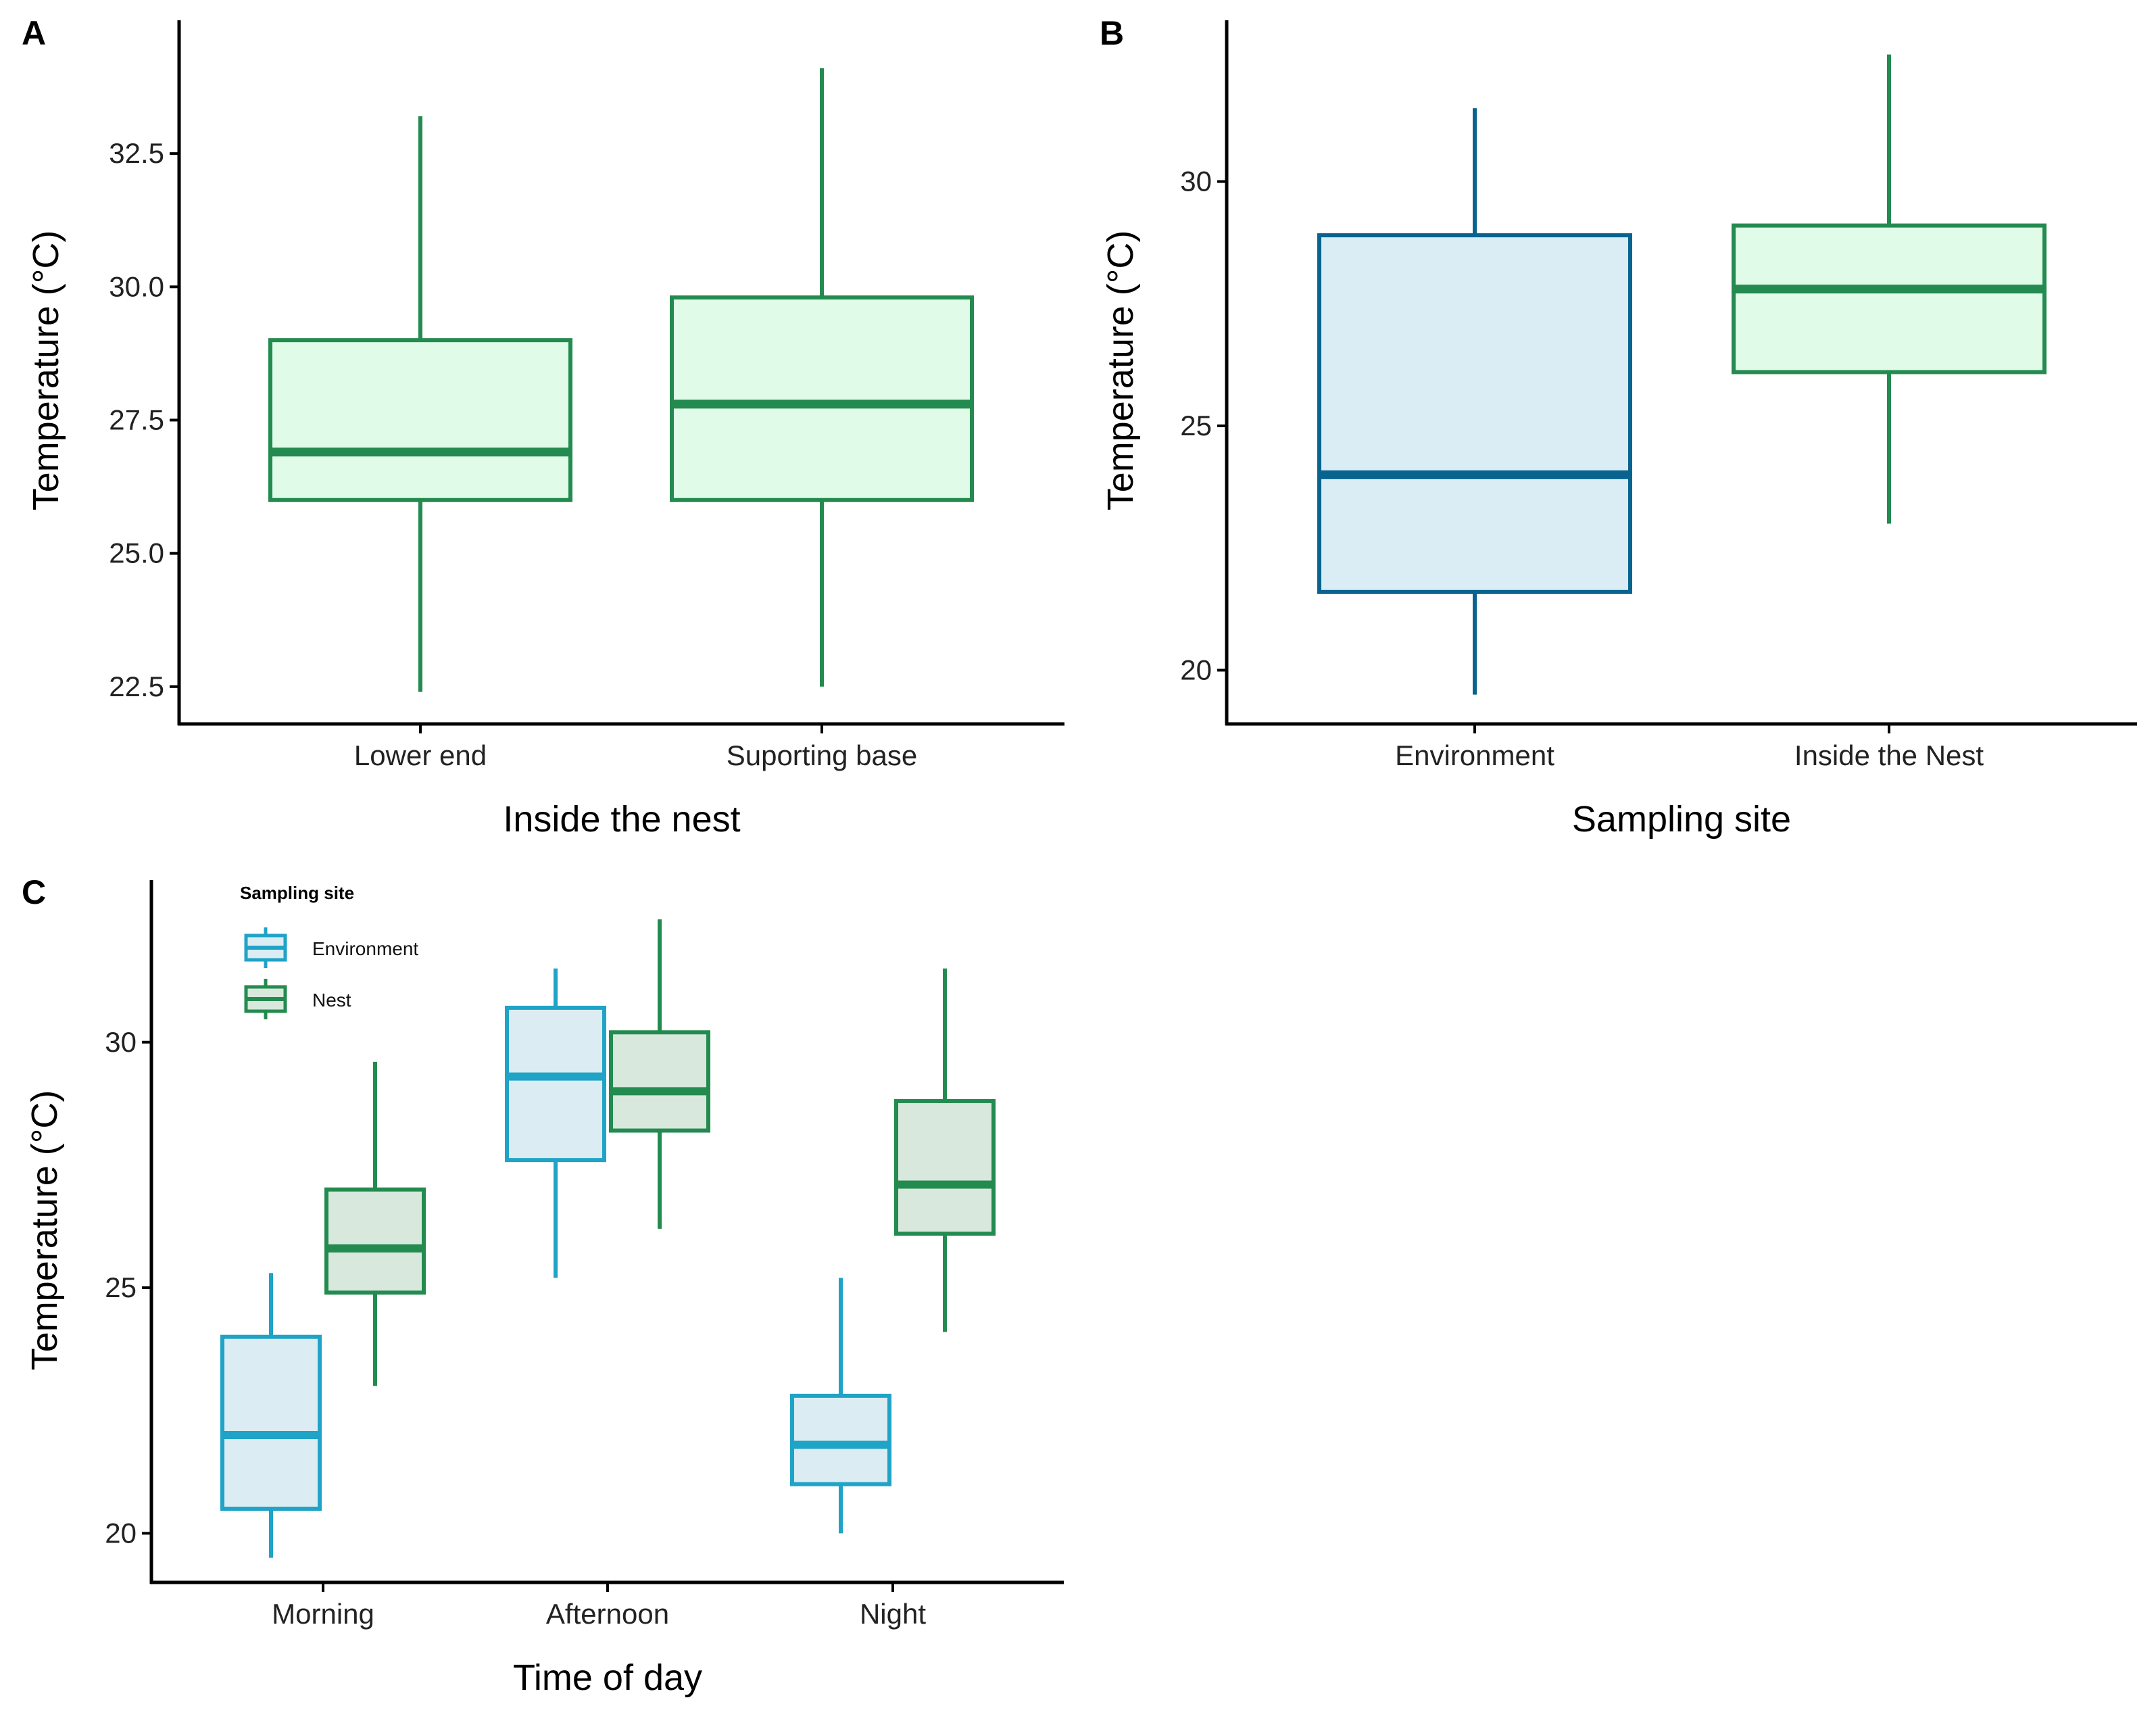 This screenshot has width=2156, height=1723. Describe the element at coordinates (1889, 298) in the screenshot. I see `panel-b-inside-the-nest-box` at that location.